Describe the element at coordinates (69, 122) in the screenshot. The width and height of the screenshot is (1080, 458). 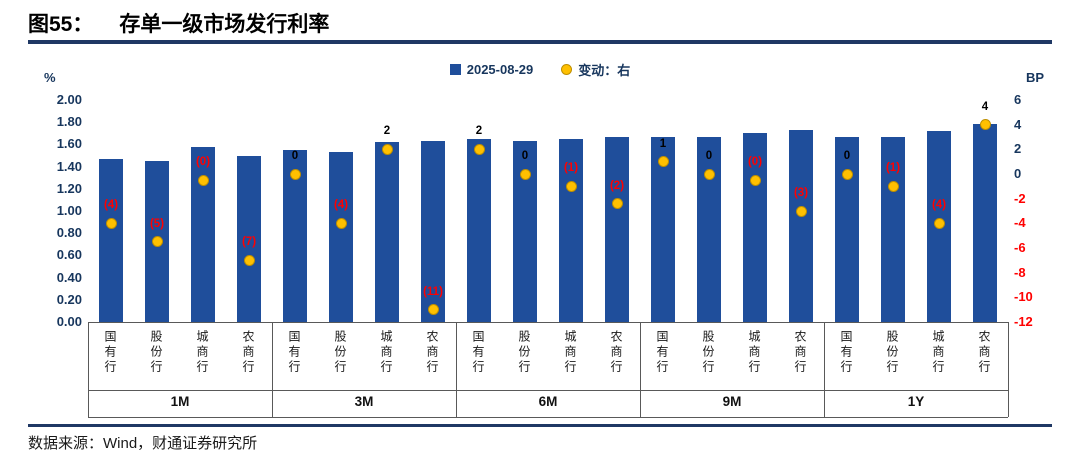
I see `left-axis-tick-label: 1.80` at that location.